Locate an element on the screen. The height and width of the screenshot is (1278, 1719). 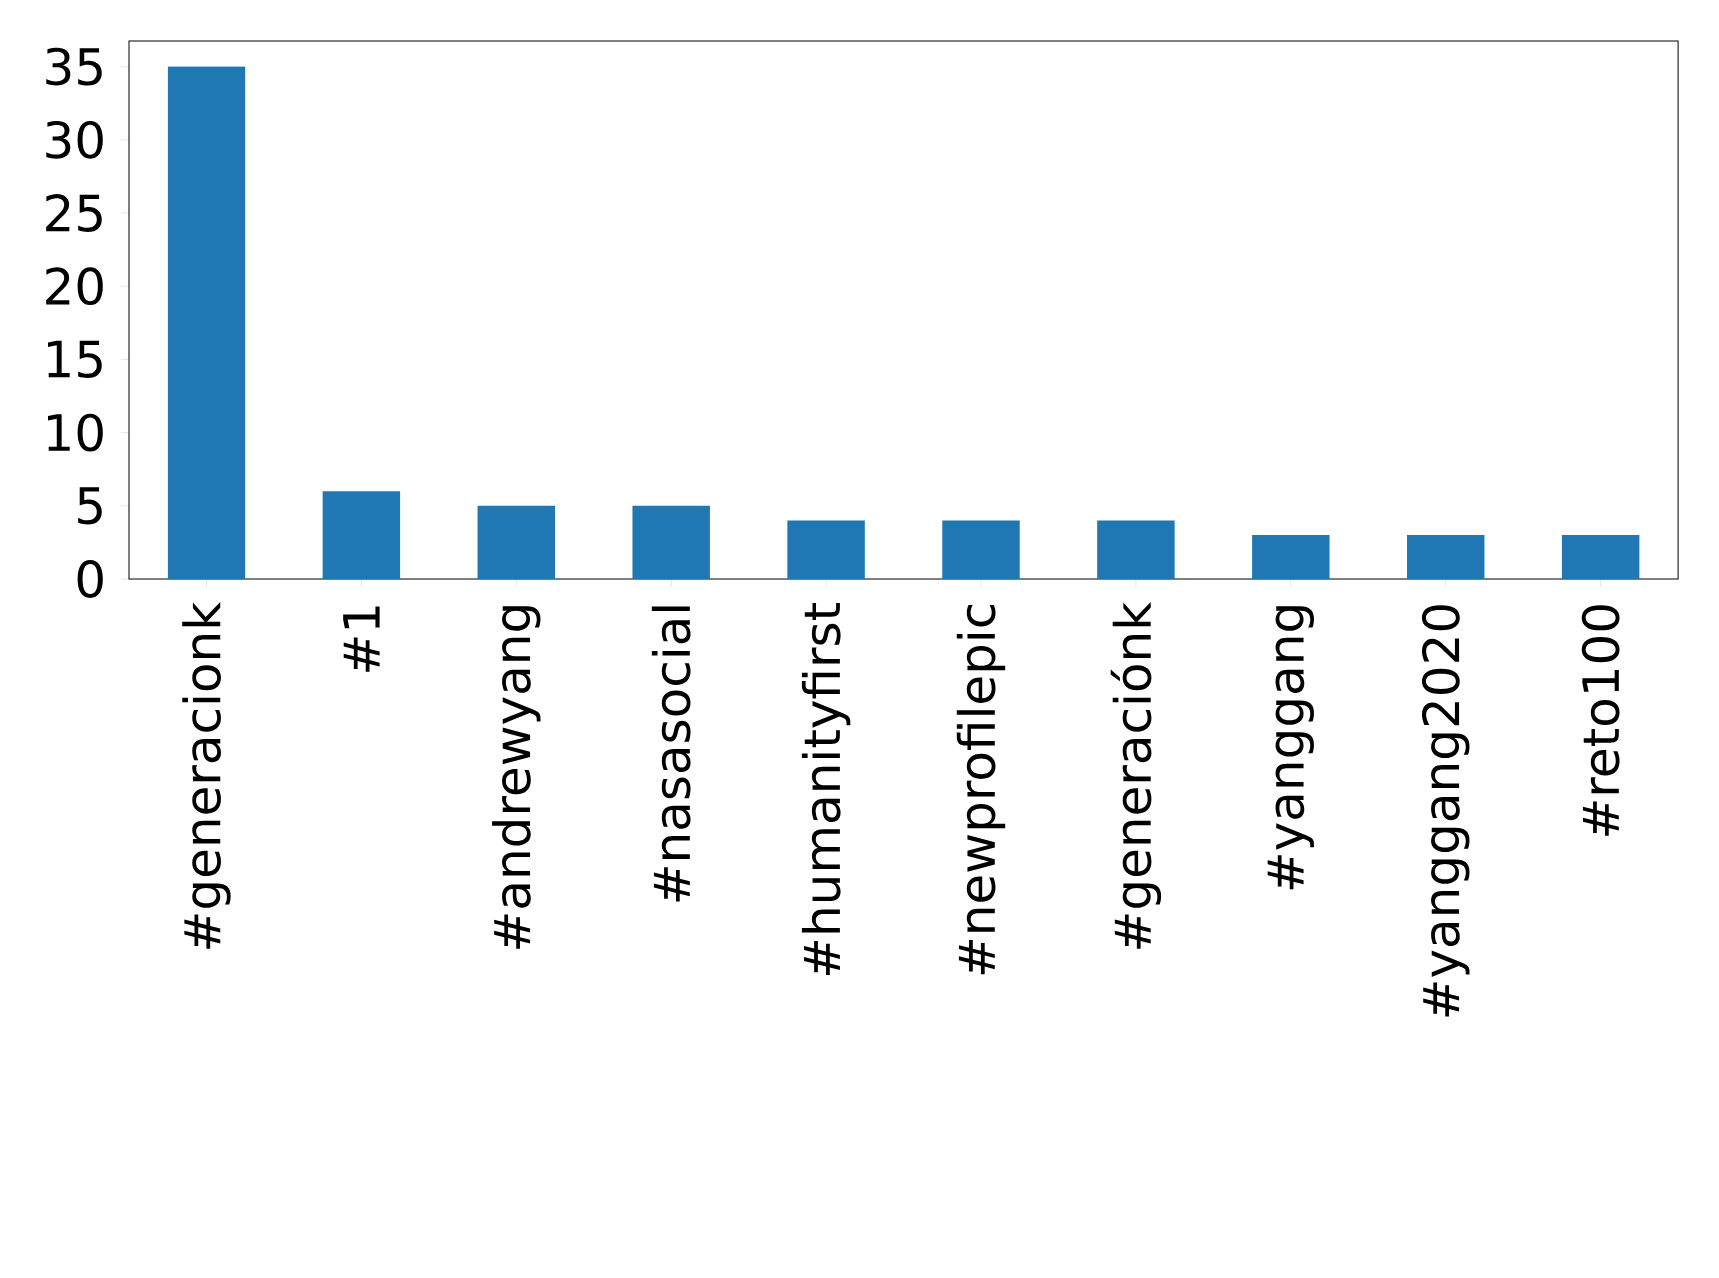
y-tick-label: 35 is located at coordinates (74, 66).